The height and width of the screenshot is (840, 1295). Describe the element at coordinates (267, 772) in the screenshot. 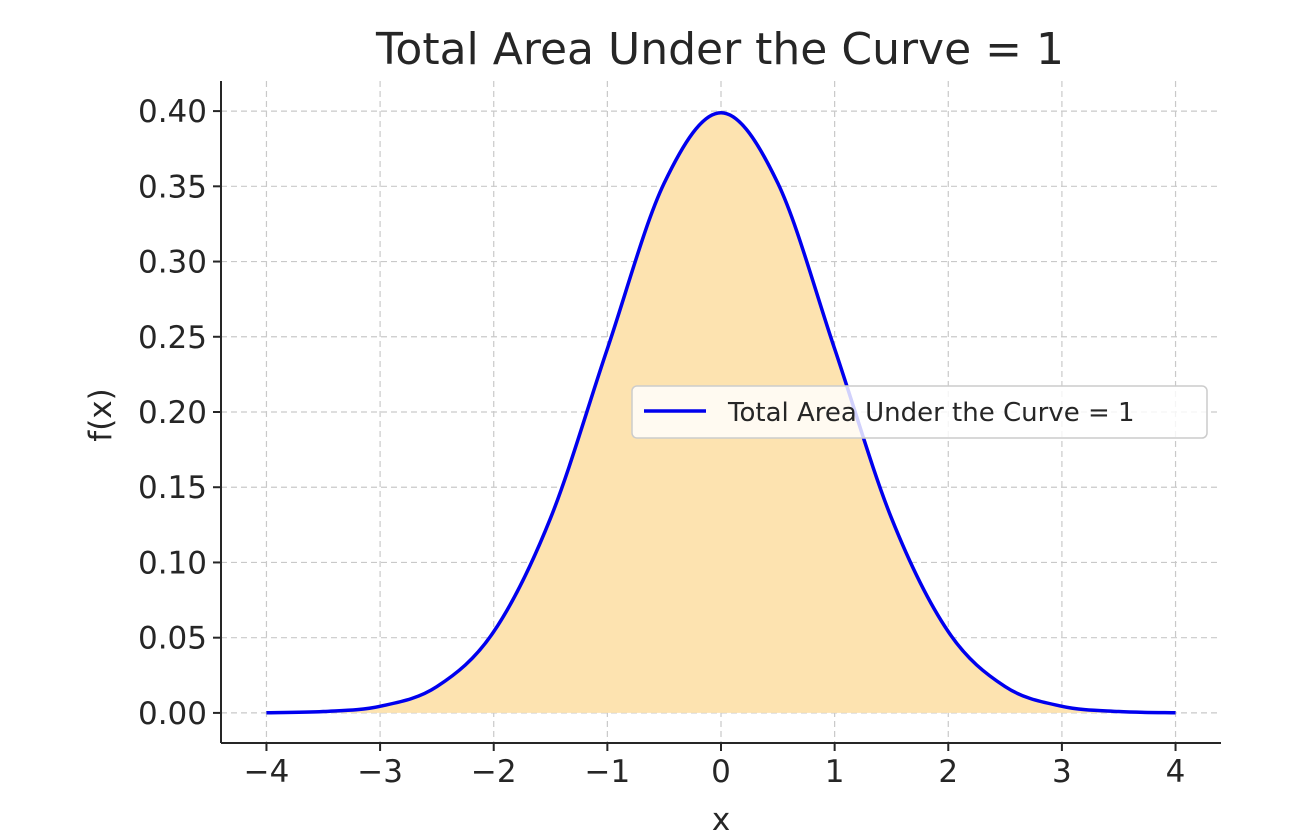

I see `x-tick-label: −4` at that location.